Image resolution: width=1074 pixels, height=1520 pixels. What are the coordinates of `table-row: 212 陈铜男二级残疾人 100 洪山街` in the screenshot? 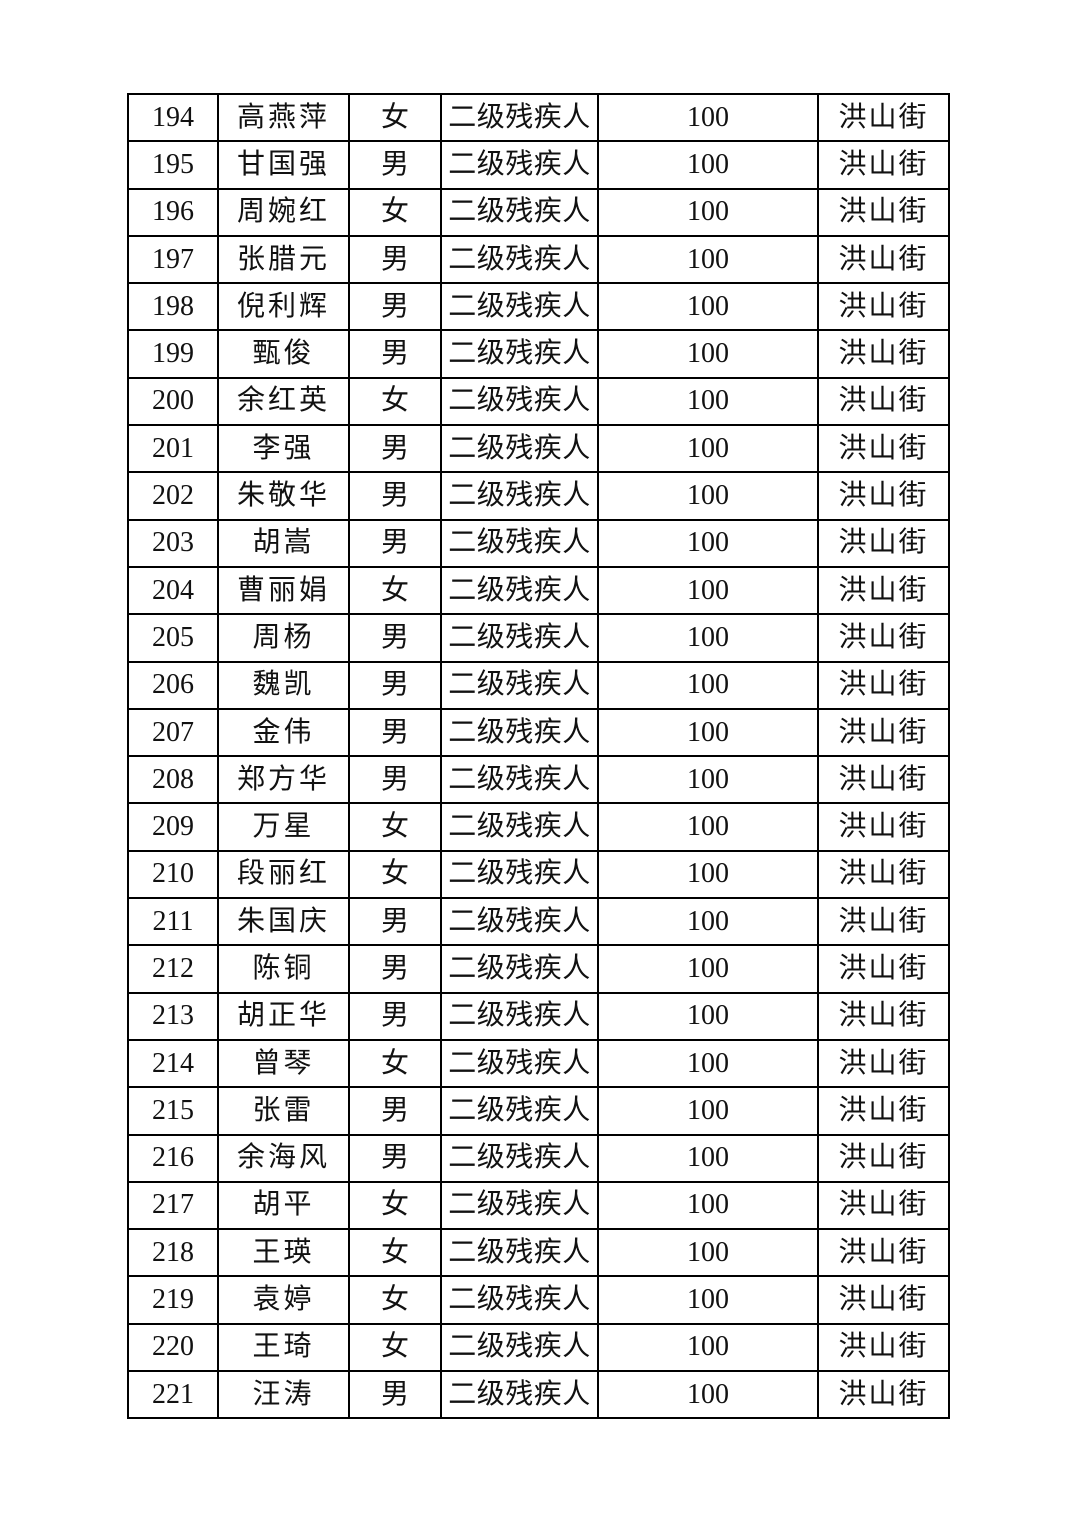 It's located at (538, 969).